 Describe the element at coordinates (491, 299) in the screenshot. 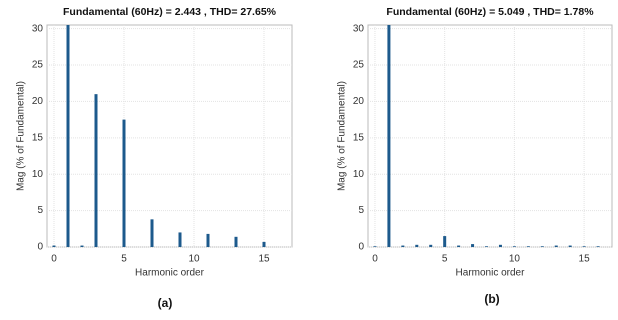

I see `caption: (b)` at that location.